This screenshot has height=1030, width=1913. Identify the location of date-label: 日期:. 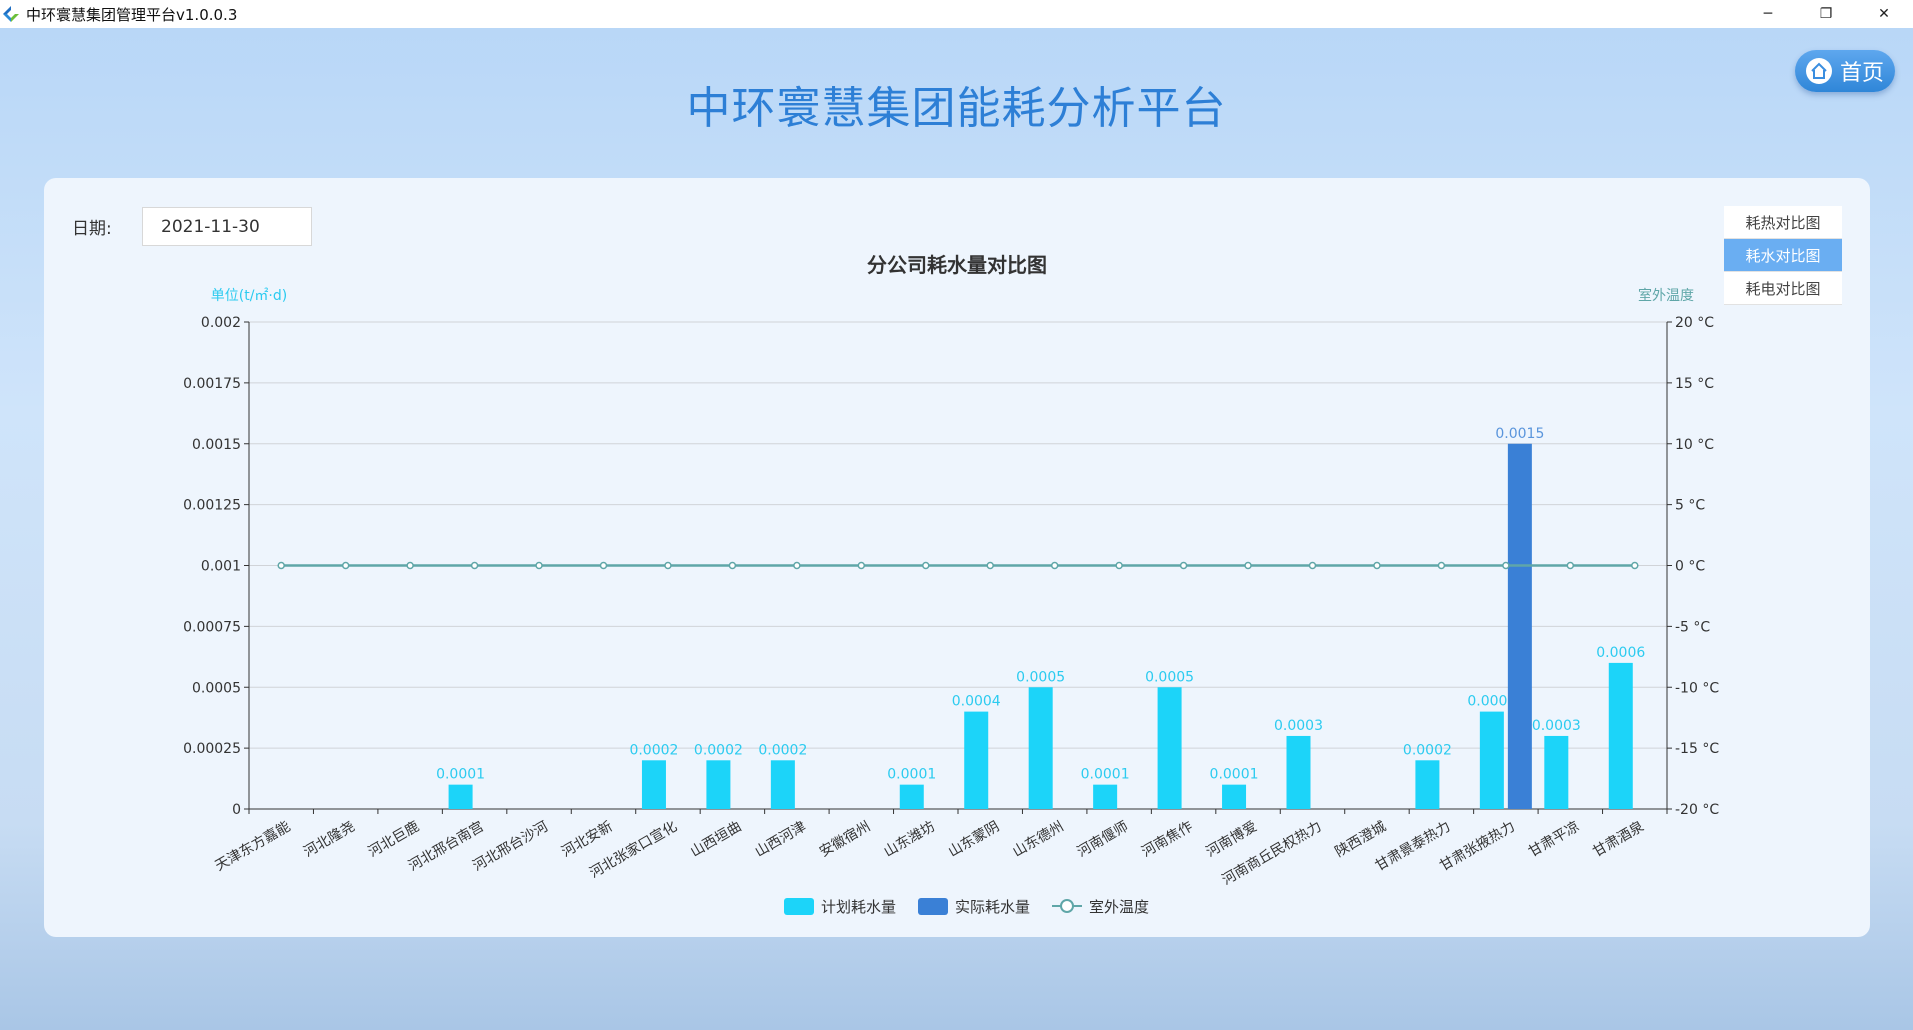
(92, 229).